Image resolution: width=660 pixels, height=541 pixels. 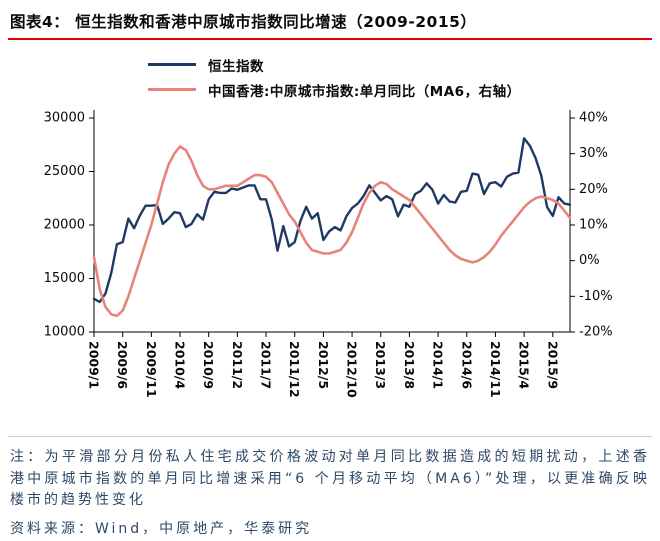 I want to click on x-tick-label: 2012/10, so click(x=352, y=369).